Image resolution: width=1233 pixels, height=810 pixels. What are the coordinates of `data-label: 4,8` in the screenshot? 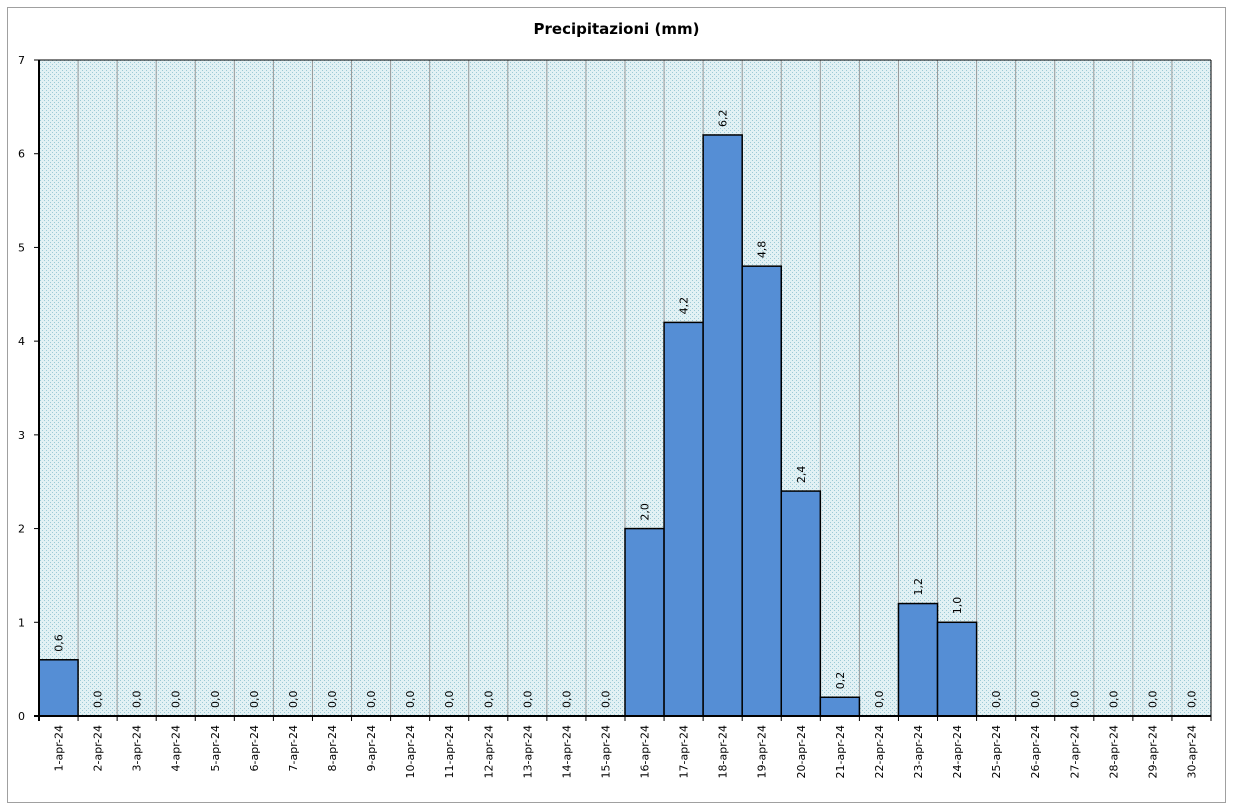 It's located at (762, 250).